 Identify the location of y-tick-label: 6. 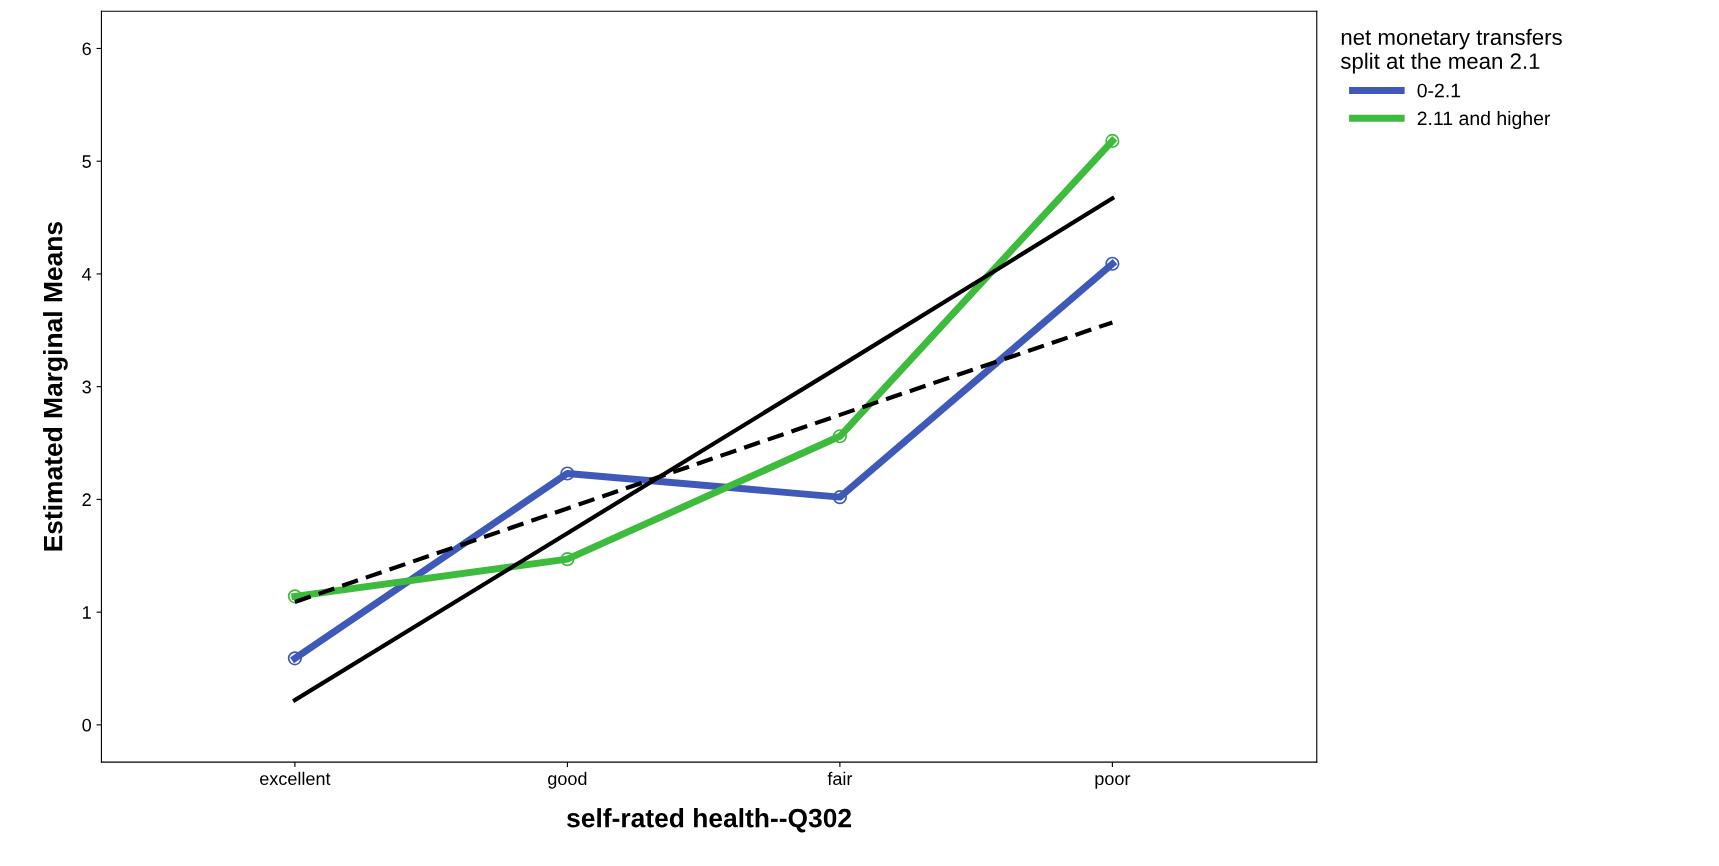
(86, 49).